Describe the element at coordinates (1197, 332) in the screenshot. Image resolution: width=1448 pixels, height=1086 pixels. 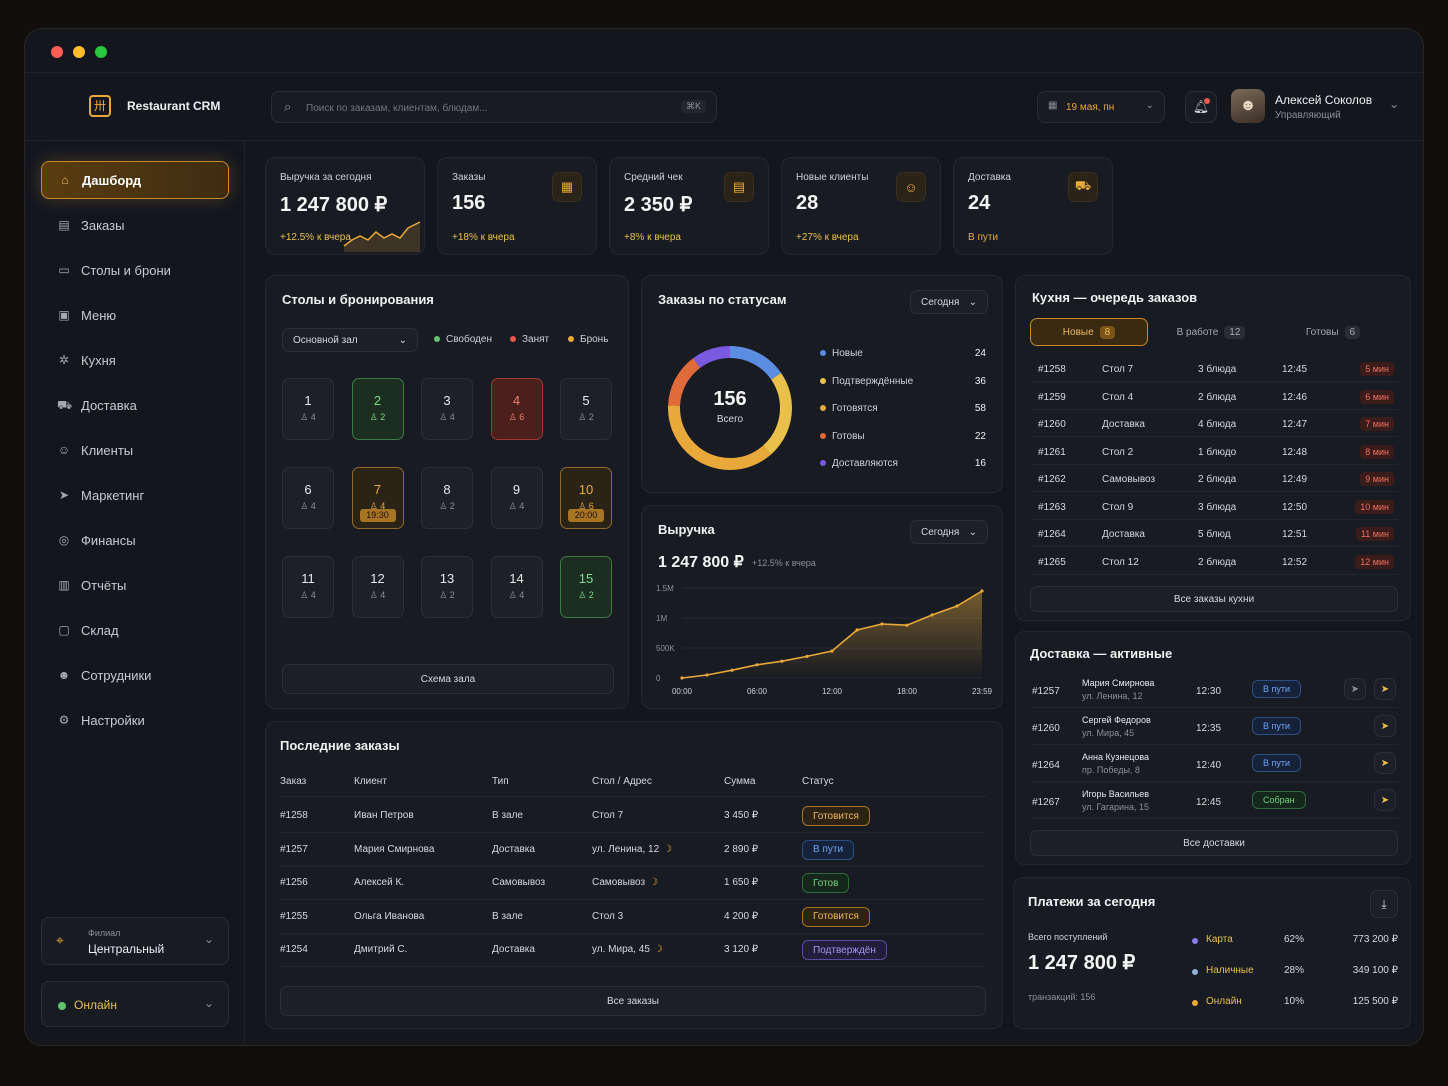
I see `kitchen-tab-label: В работе` at that location.